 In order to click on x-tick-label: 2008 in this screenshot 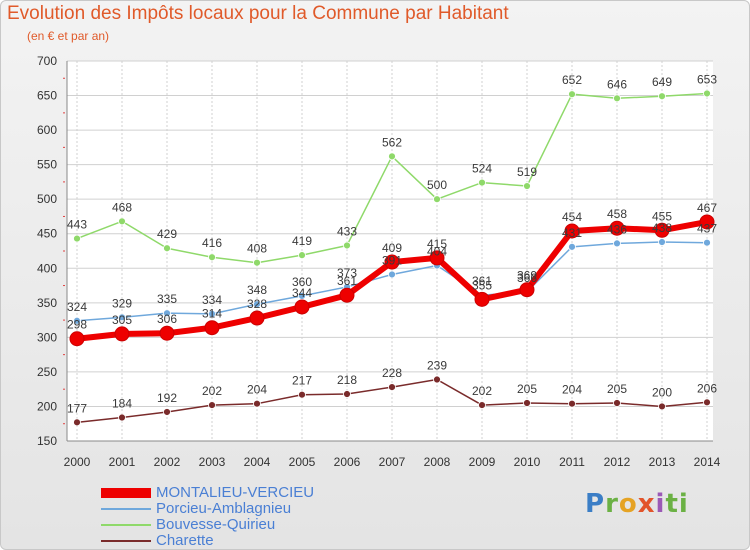, I will do `click(437, 462)`.